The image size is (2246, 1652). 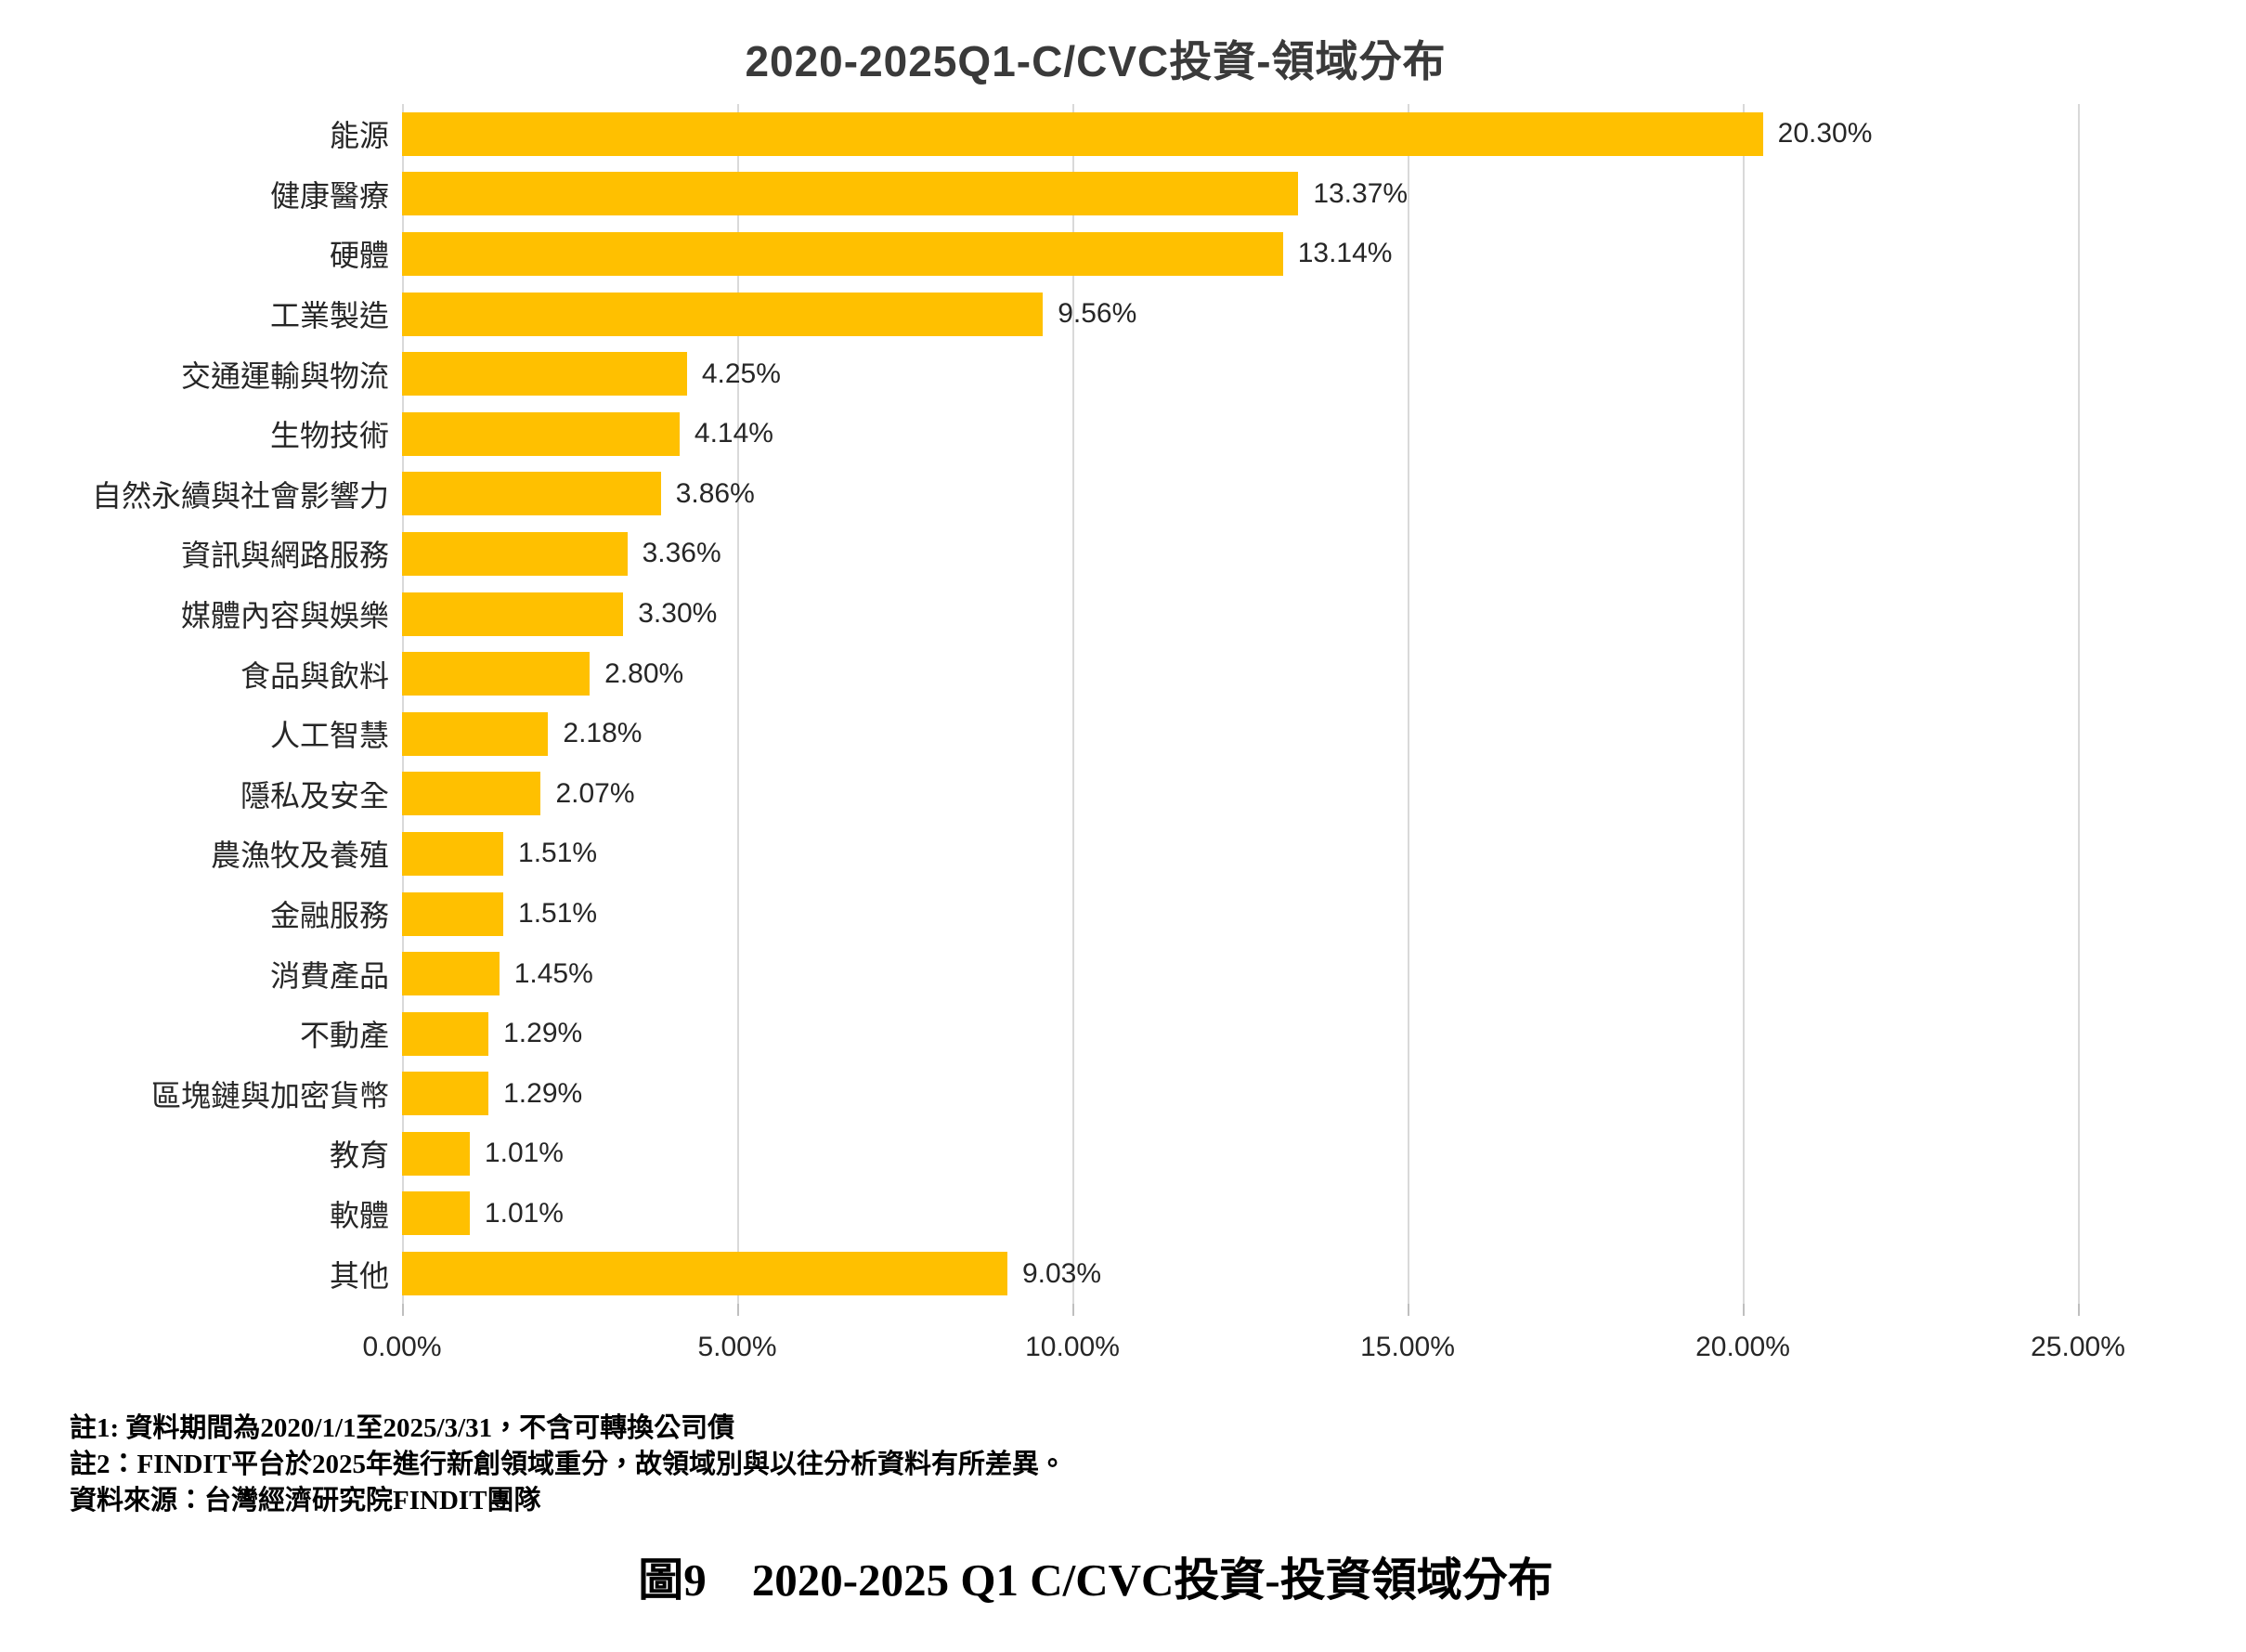 What do you see at coordinates (644, 673) in the screenshot?
I see `value-label: 2.80%` at bounding box center [644, 673].